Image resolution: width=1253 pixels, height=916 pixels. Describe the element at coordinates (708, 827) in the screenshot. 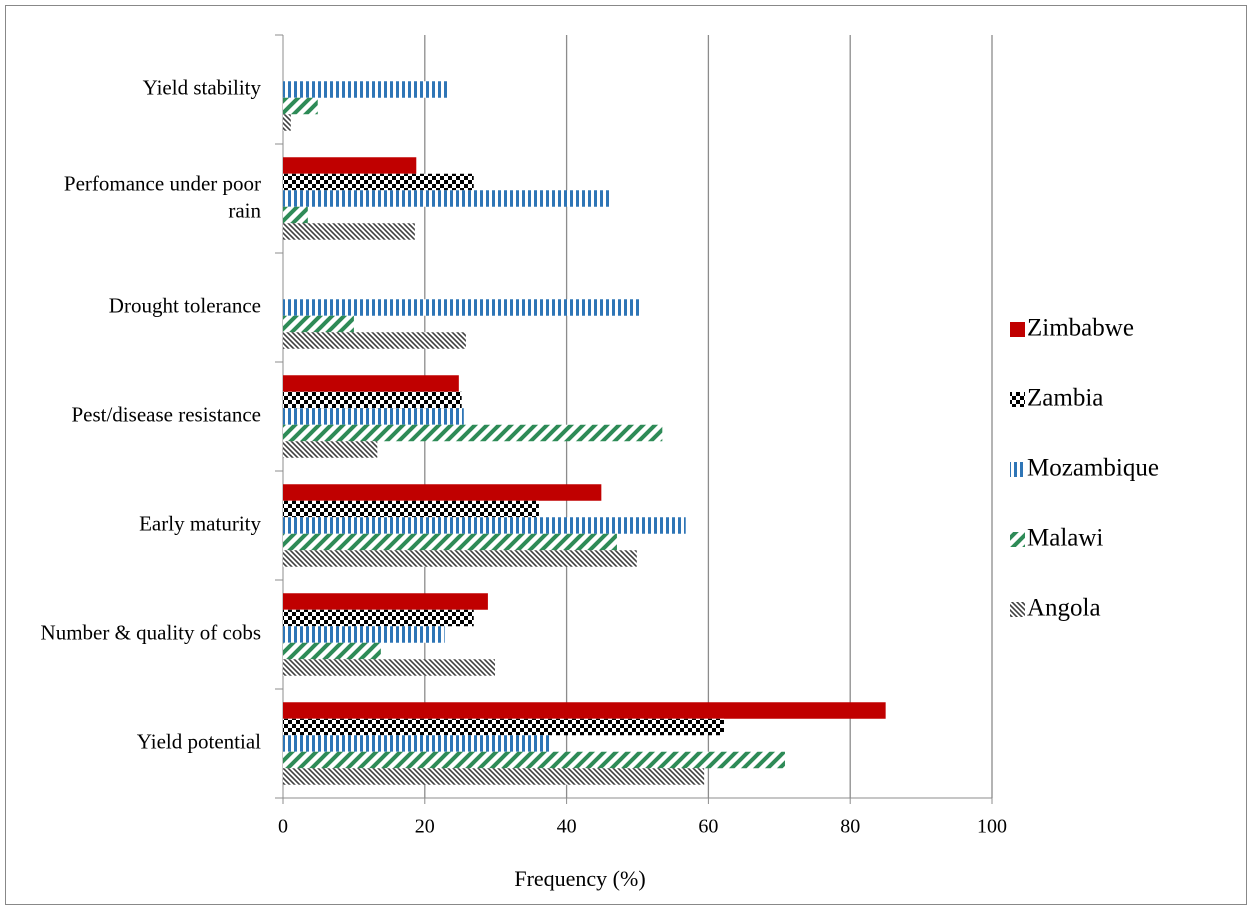

I see `x-tick-label: 60` at that location.